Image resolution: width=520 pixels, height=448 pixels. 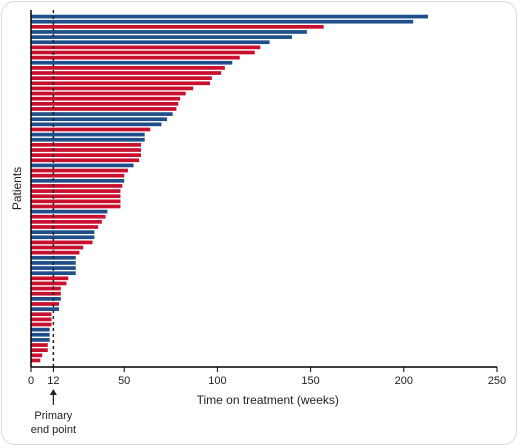 What do you see at coordinates (17, 188) in the screenshot?
I see `y-axis-title: Patients` at bounding box center [17, 188].